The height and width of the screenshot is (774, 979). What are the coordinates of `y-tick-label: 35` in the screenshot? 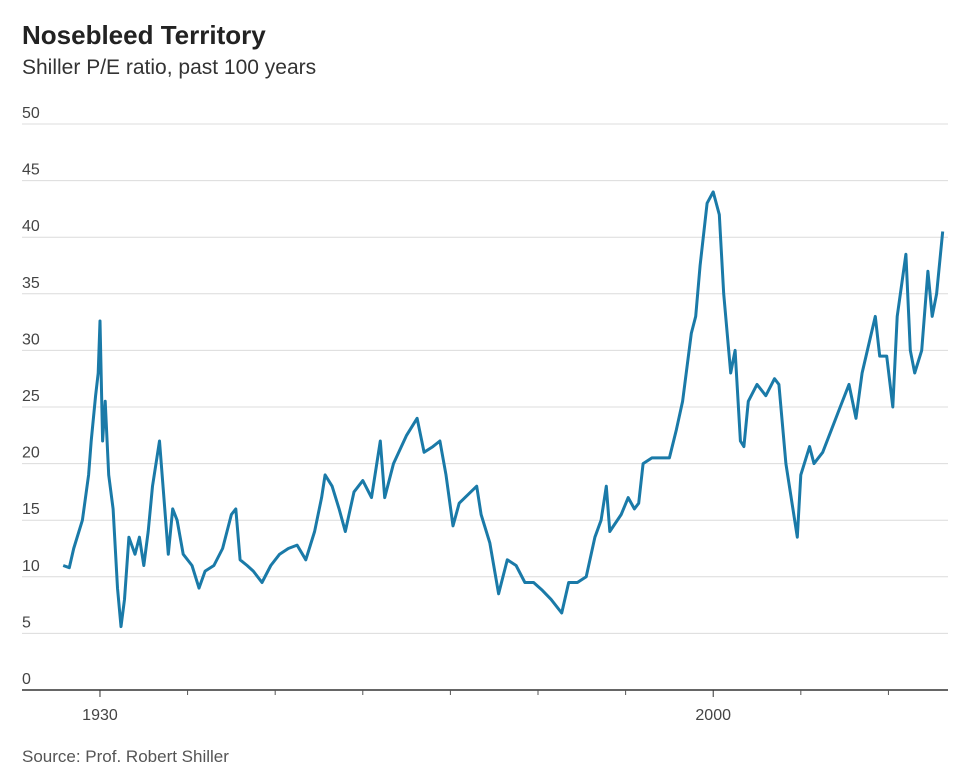 It's located at (31, 283).